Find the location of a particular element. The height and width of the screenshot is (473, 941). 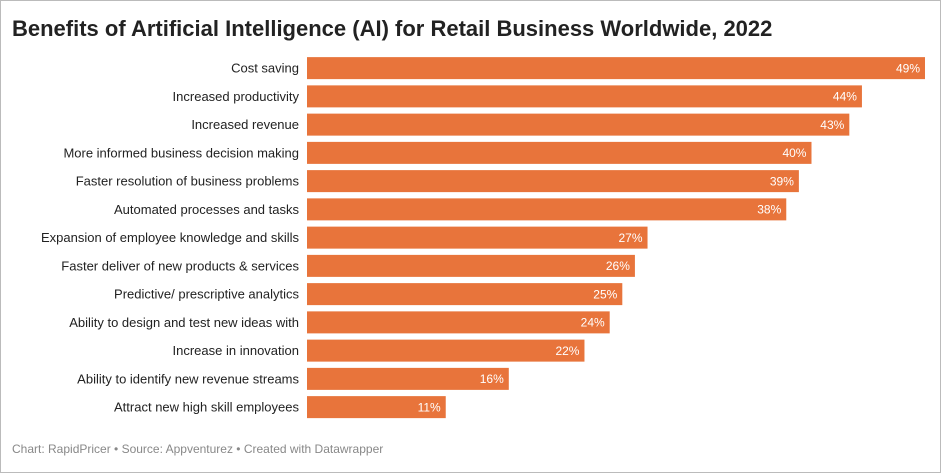

category-label: More informed business decision making is located at coordinates (181, 152).